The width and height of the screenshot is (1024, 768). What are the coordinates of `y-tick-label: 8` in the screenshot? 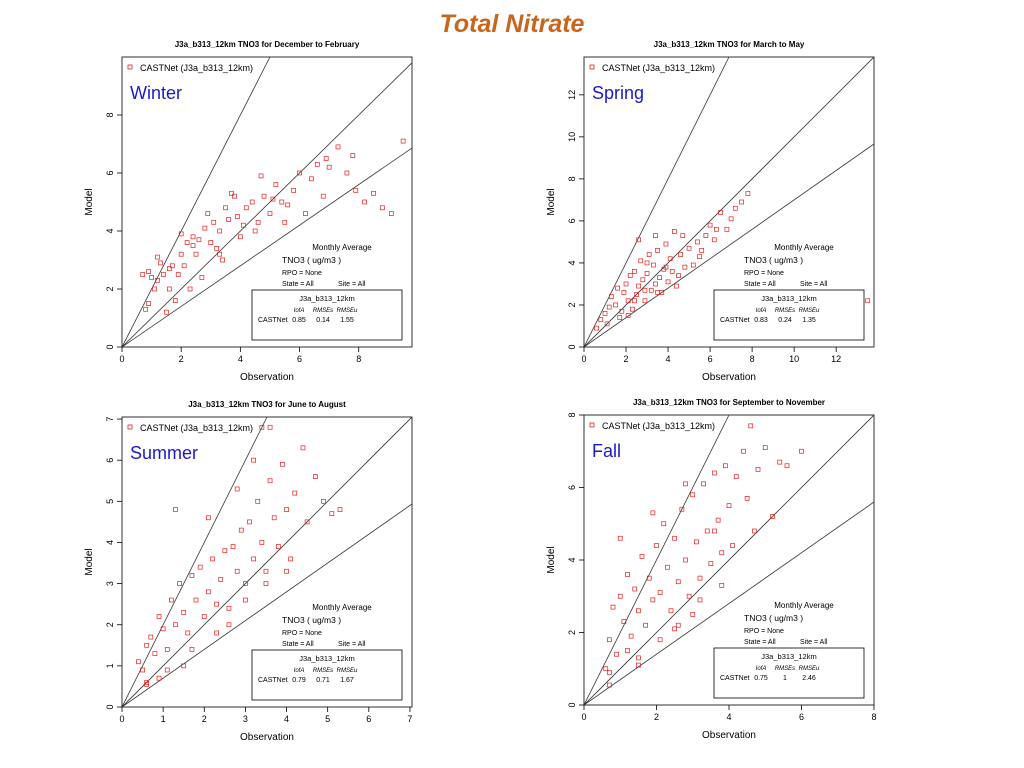 It's located at (572, 178).